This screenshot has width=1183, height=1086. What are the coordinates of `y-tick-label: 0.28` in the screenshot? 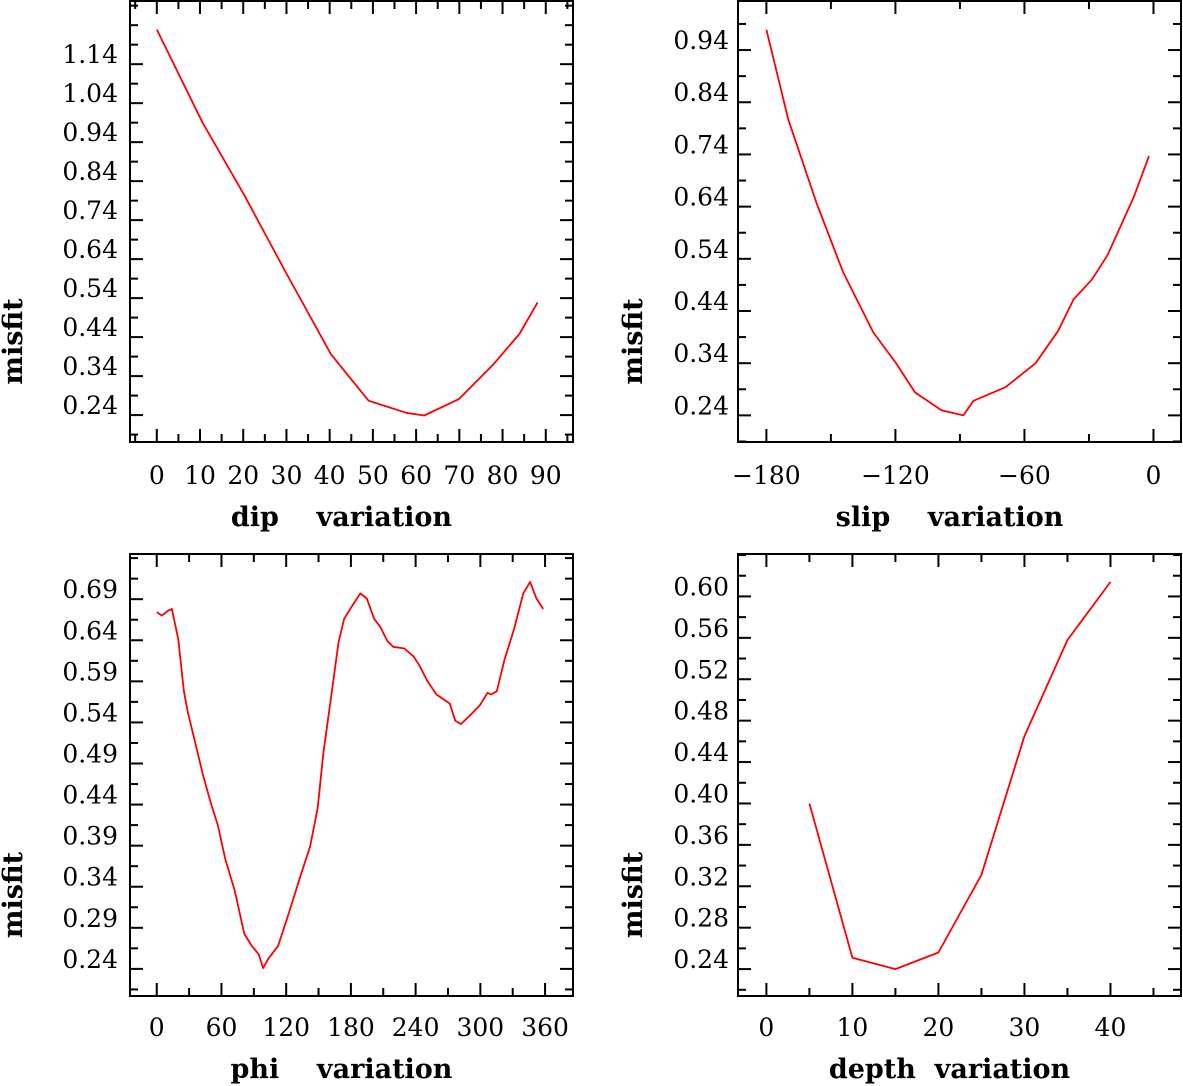 It's located at (701, 918).